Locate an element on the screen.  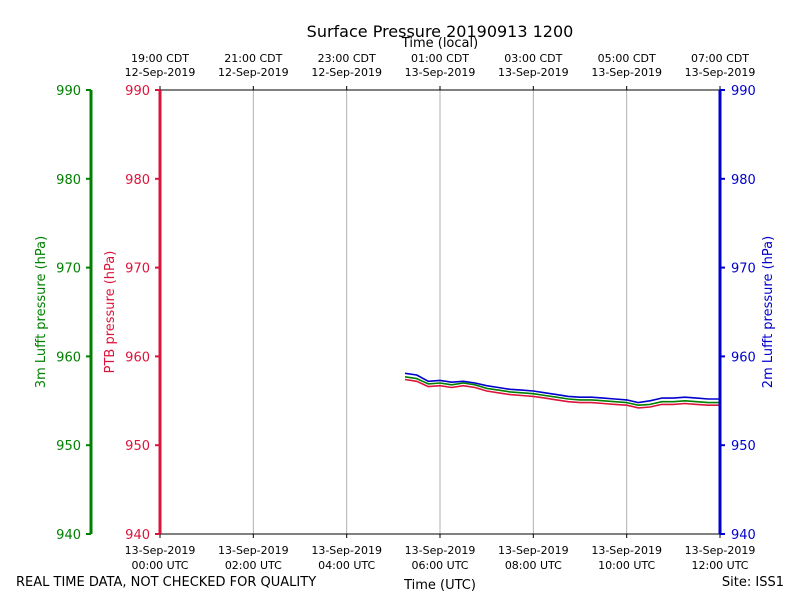
y-tick-label-lufft2m: 950 is located at coordinates (743, 446).